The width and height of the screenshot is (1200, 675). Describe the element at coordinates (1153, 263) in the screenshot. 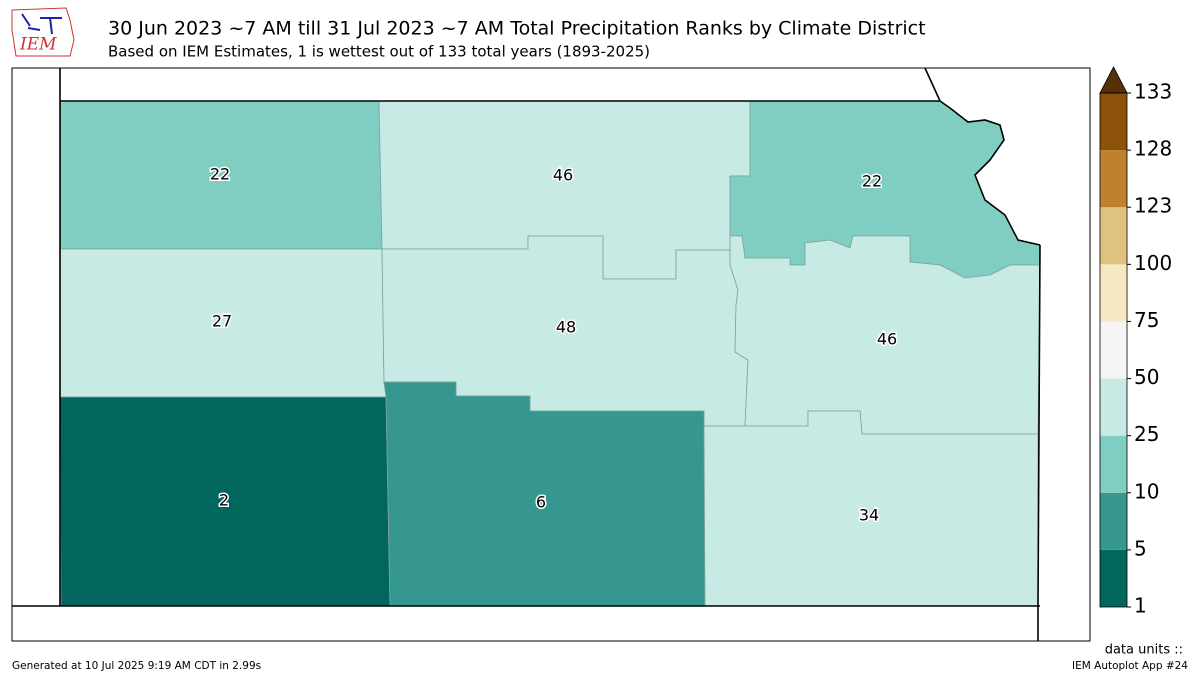

I see `colorbar-tick-label: 100` at that location.